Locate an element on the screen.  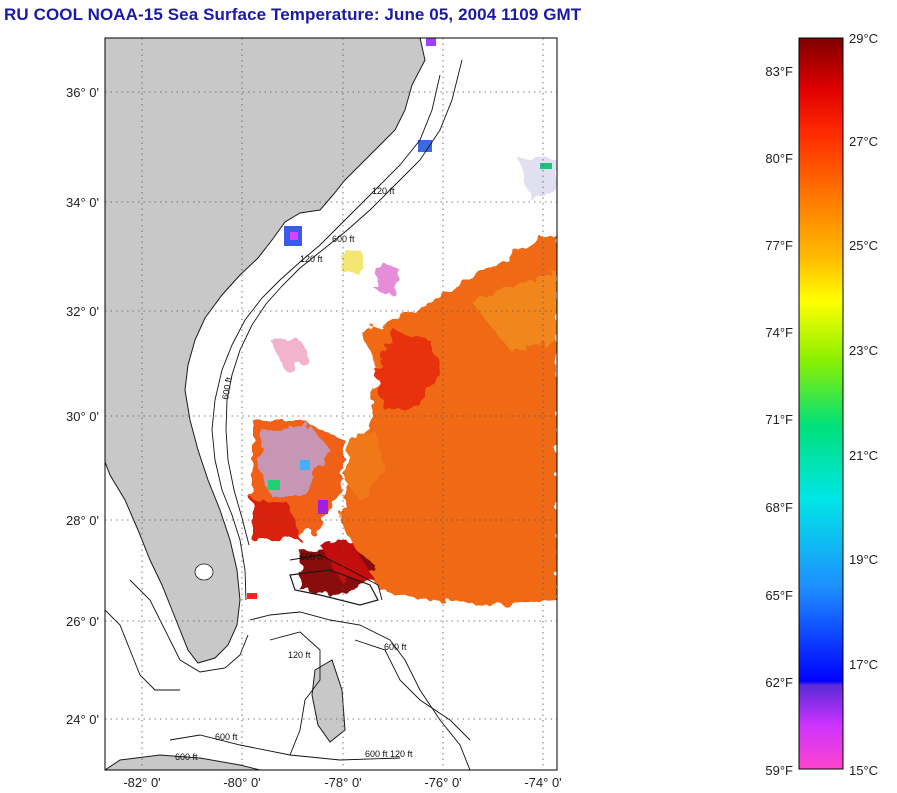
lon-tick-label: -76° 0' is located at coordinates (442, 782).